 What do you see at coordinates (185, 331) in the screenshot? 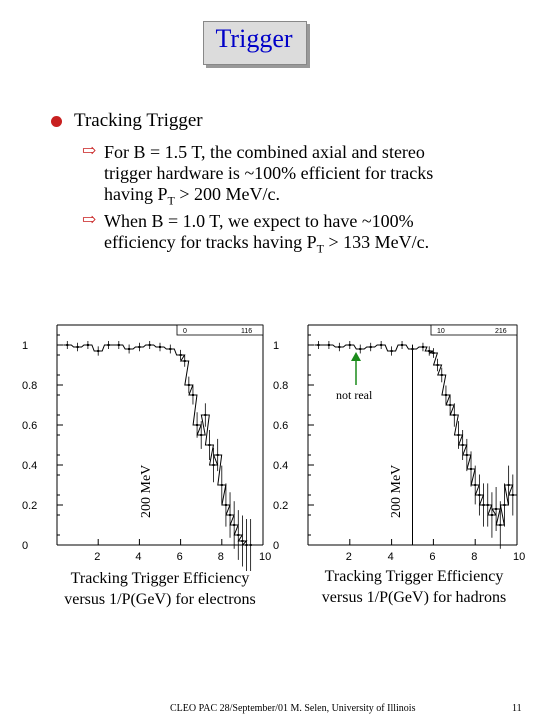
I see `left-stat-value-1: 0` at bounding box center [185, 331].